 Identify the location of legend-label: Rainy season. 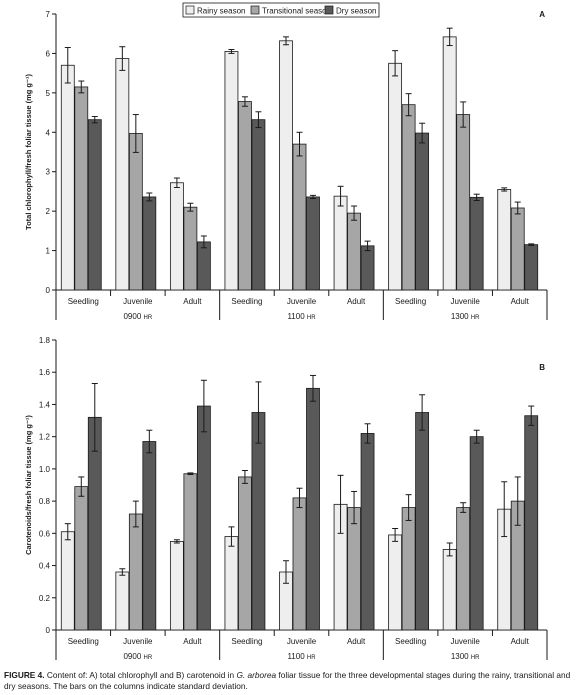
(221, 11).